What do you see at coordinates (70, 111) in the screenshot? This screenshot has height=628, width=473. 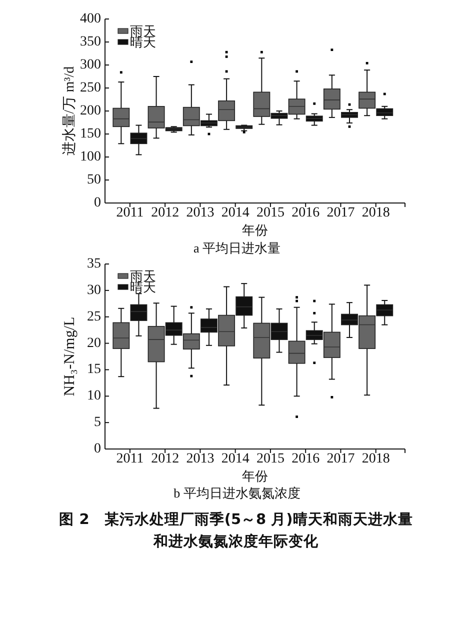 I see `y-axis-title: 进水量/万 m³/d` at bounding box center [70, 111].